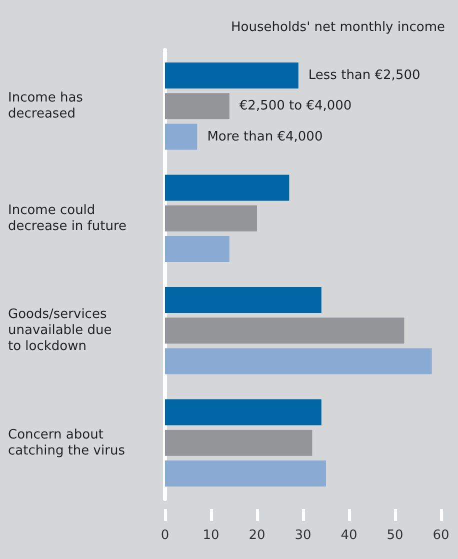  What do you see at coordinates (265, 136) in the screenshot?
I see `series-label: More than €4,000` at bounding box center [265, 136].